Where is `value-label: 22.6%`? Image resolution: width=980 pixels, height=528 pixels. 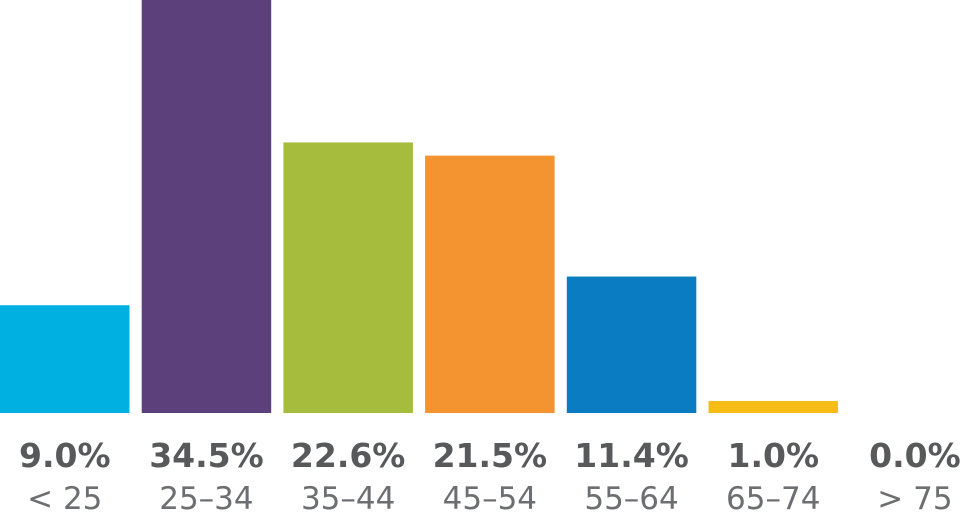 value-label: 22.6% is located at coordinates (348, 455).